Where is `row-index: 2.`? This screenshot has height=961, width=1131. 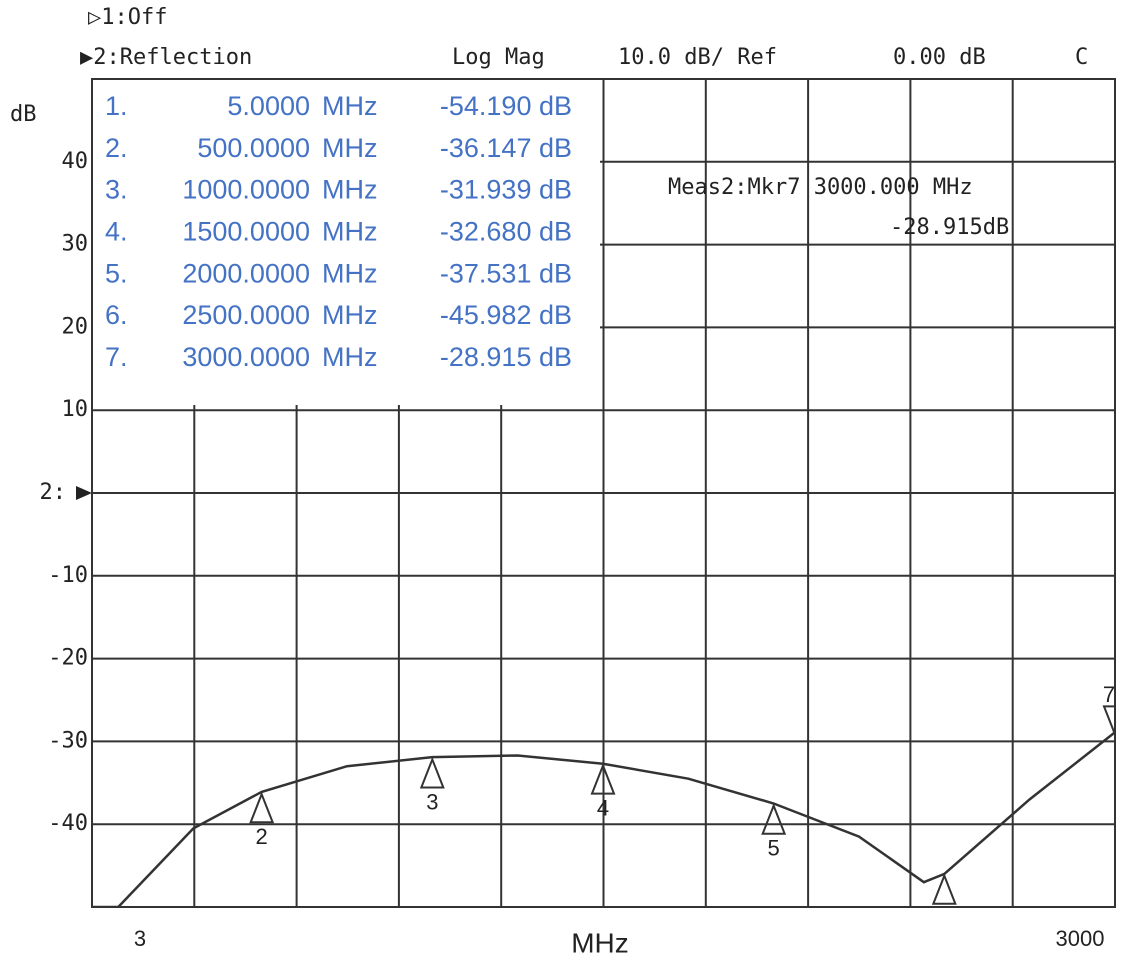 row-index: 2. is located at coordinates (116, 148).